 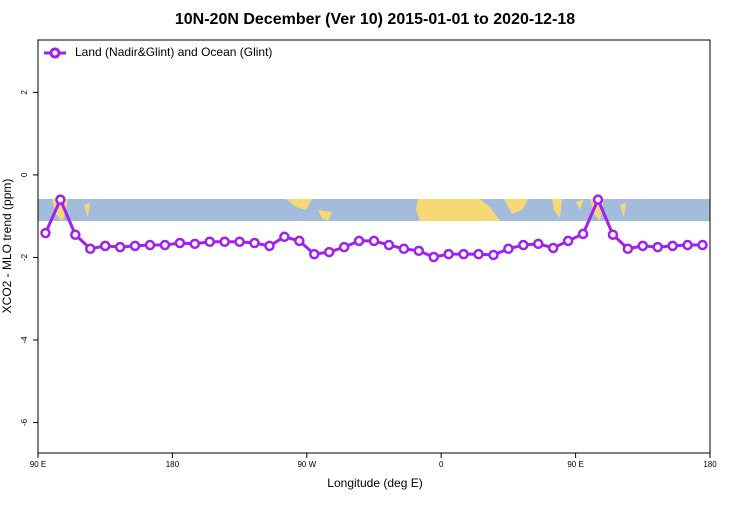 What do you see at coordinates (24, 422) in the screenshot?
I see `y-tick-label: -6` at bounding box center [24, 422].